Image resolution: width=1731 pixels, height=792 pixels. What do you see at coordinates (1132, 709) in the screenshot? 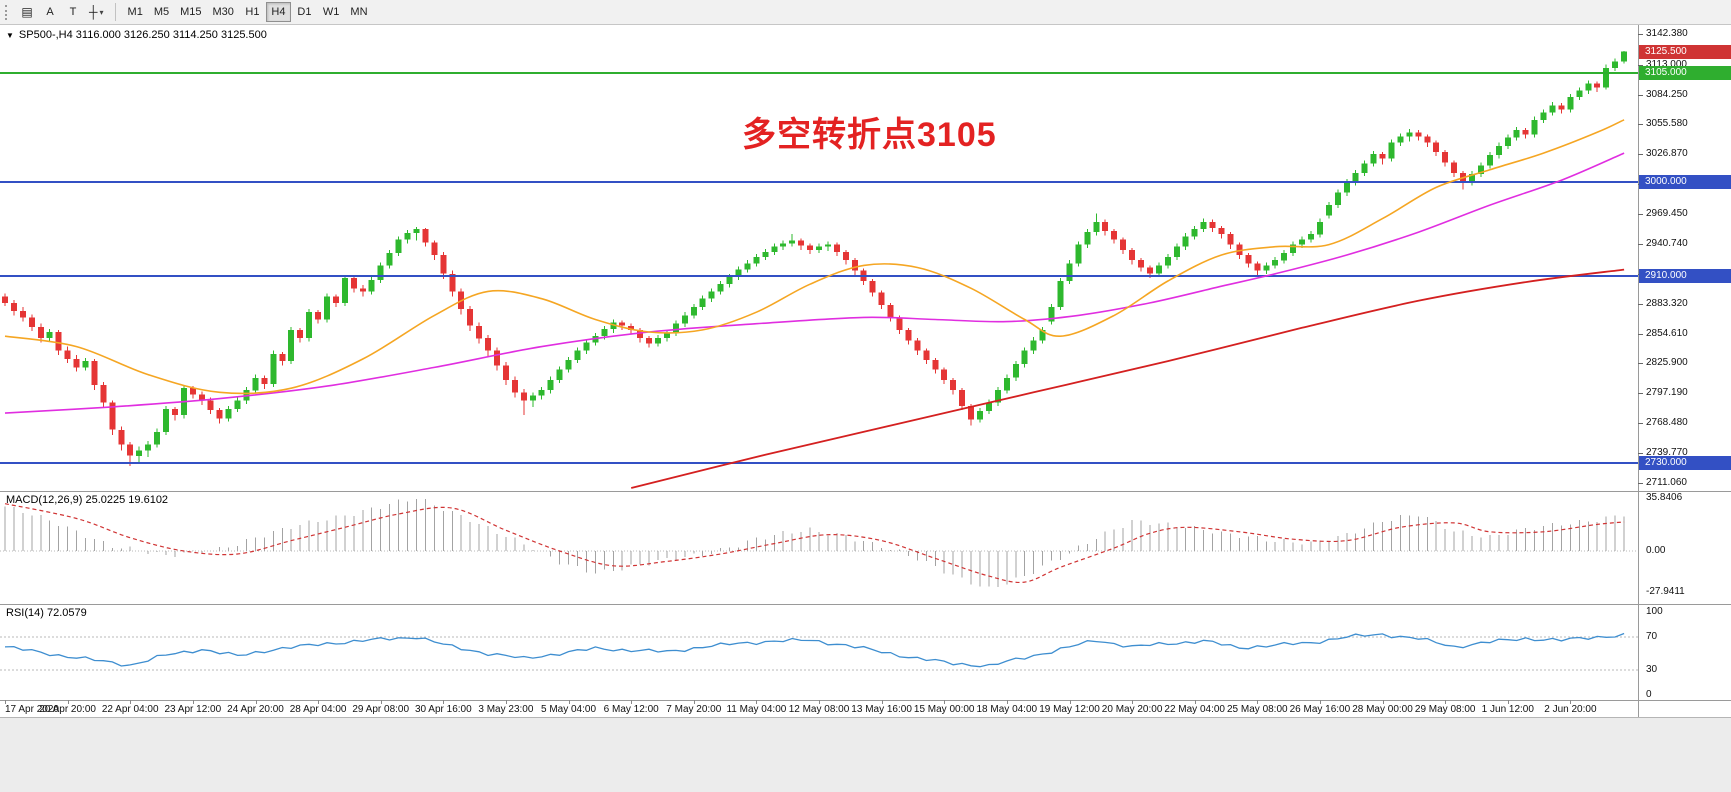
I see `time-axis-label: 20 May 20:00` at bounding box center [1132, 709].